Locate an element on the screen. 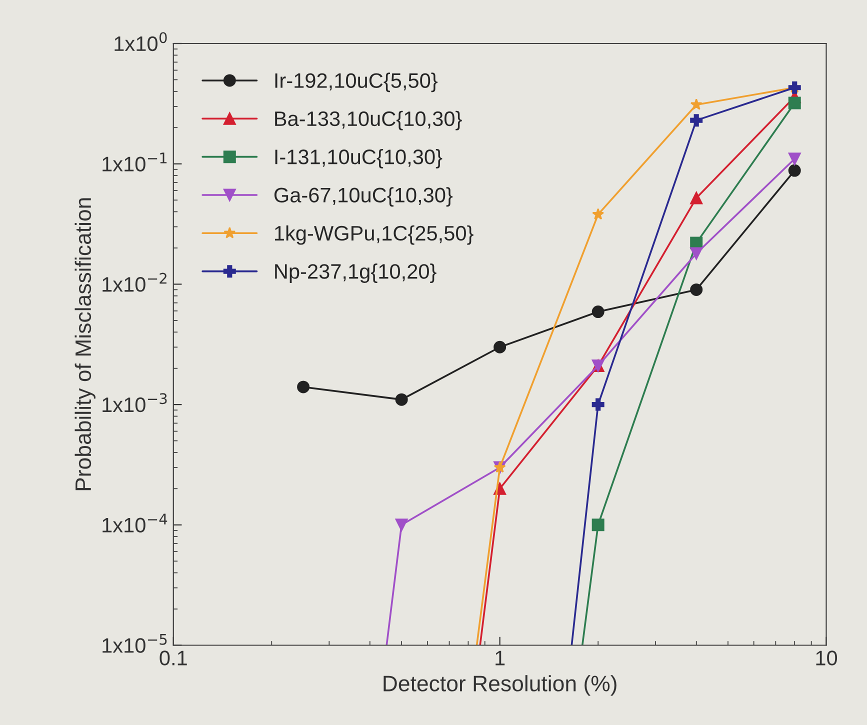 The image size is (867, 725). legend-label: I-131,10uC{10,30} is located at coordinates (358, 158).